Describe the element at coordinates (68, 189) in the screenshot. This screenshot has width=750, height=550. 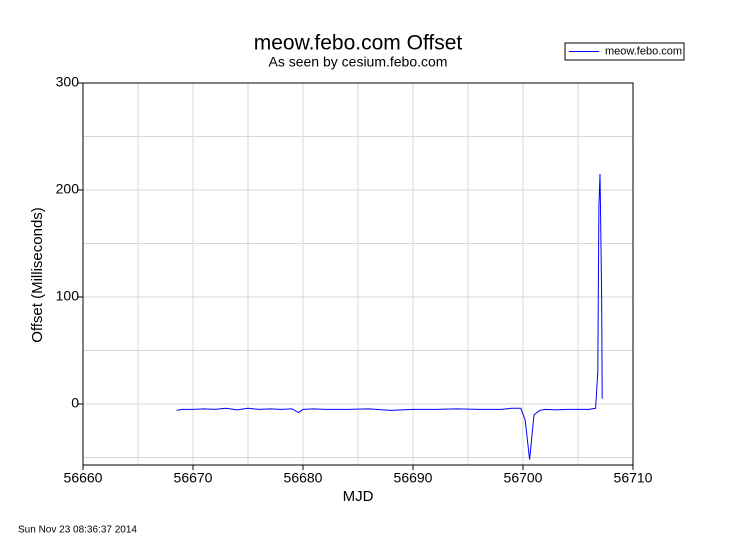
I see `y-tick-label: 200` at that location.